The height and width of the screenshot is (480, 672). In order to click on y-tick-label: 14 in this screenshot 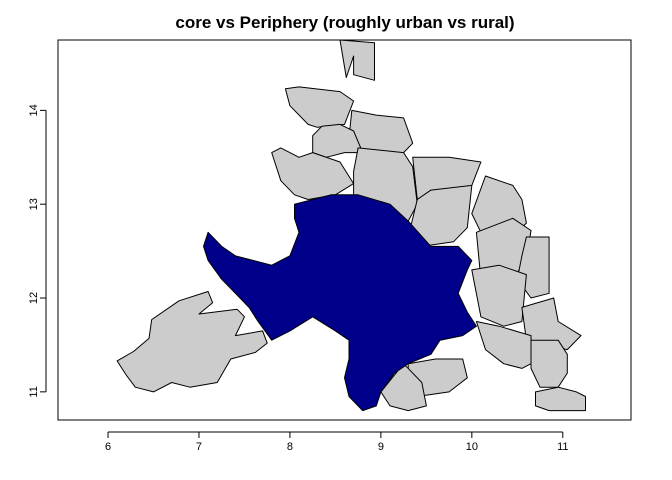, I will do `click(34, 110)`.